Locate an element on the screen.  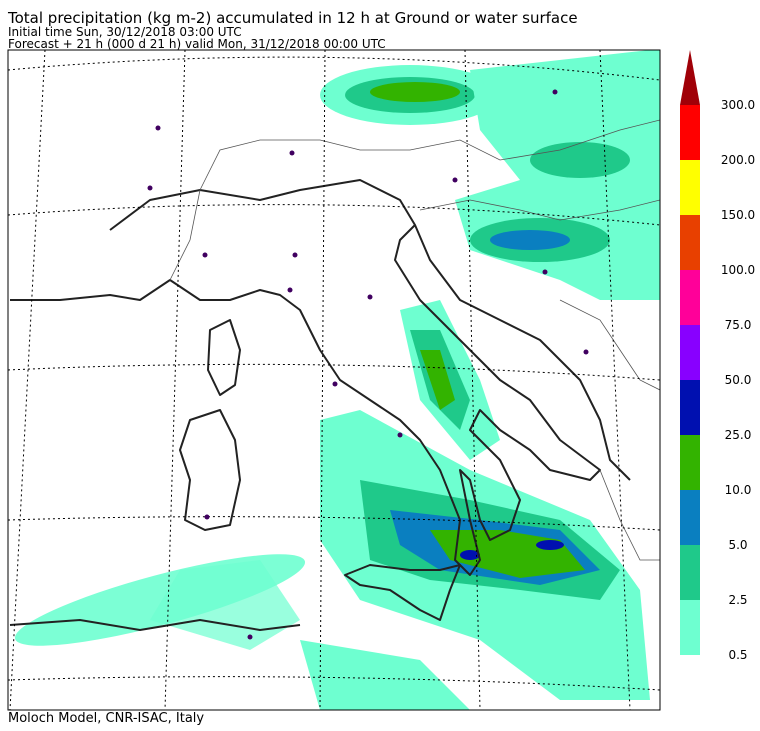
initial-time: Initial time Sun, 30/12/2018 03:00 UTC is located at coordinates (125, 32).